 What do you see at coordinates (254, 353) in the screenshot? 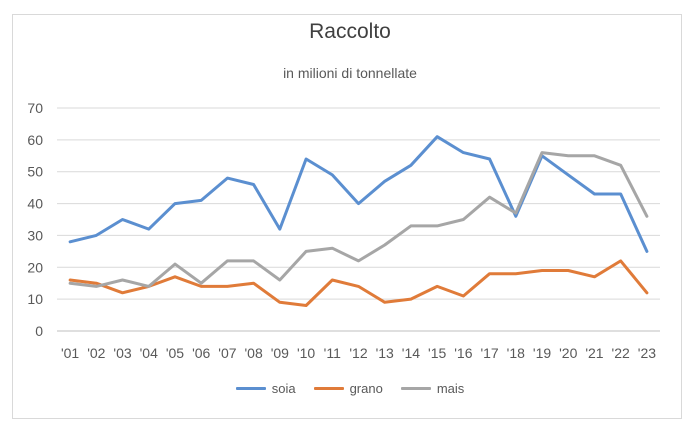
I see `x-tick-label: '08` at bounding box center [254, 353].